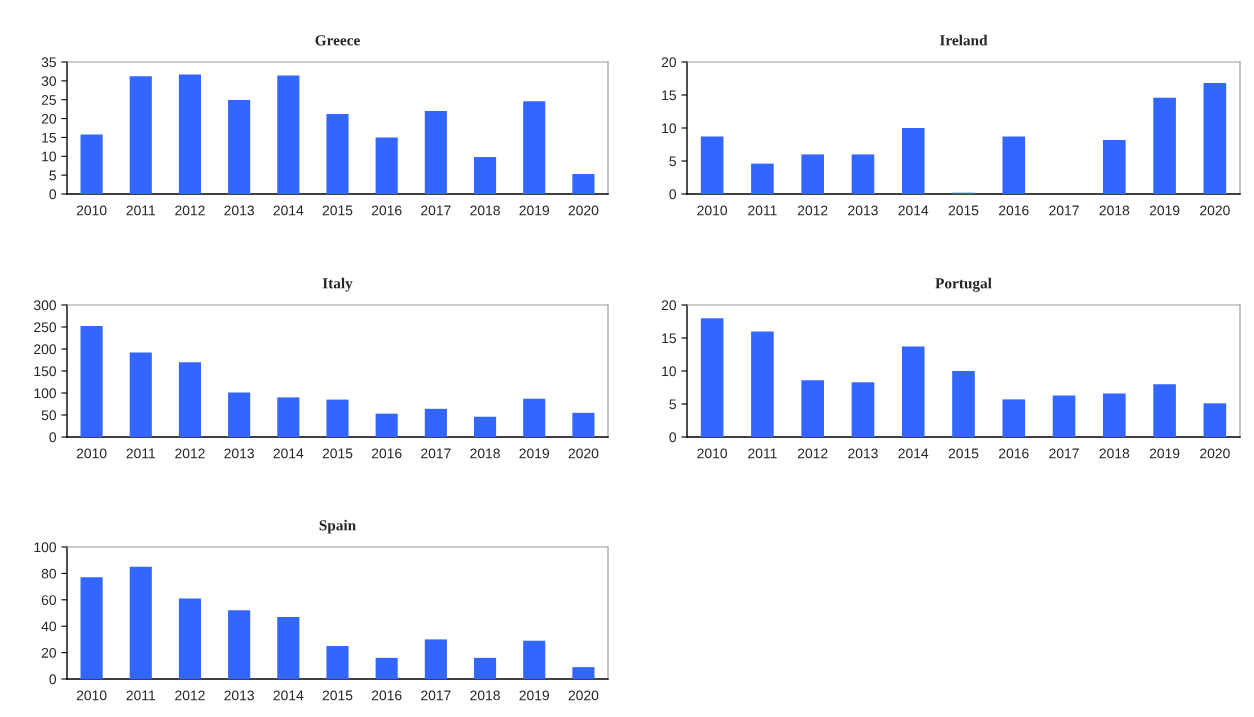  Describe the element at coordinates (45, 305) in the screenshot. I see `y-tick-label: 300` at that location.